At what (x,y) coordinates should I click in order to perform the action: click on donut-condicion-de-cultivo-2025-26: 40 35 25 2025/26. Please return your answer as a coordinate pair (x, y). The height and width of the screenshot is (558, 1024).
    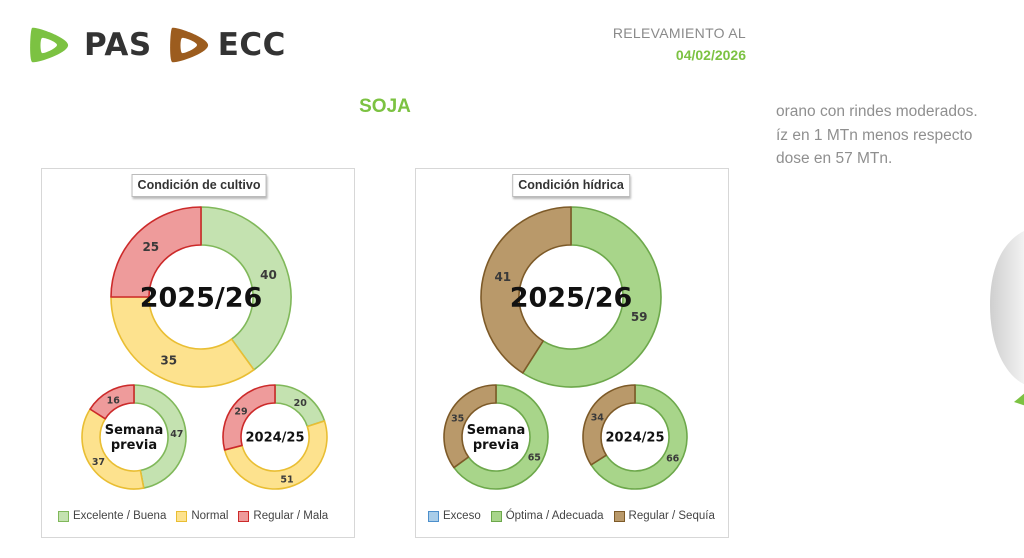
    Looking at the image, I should click on (201, 297).